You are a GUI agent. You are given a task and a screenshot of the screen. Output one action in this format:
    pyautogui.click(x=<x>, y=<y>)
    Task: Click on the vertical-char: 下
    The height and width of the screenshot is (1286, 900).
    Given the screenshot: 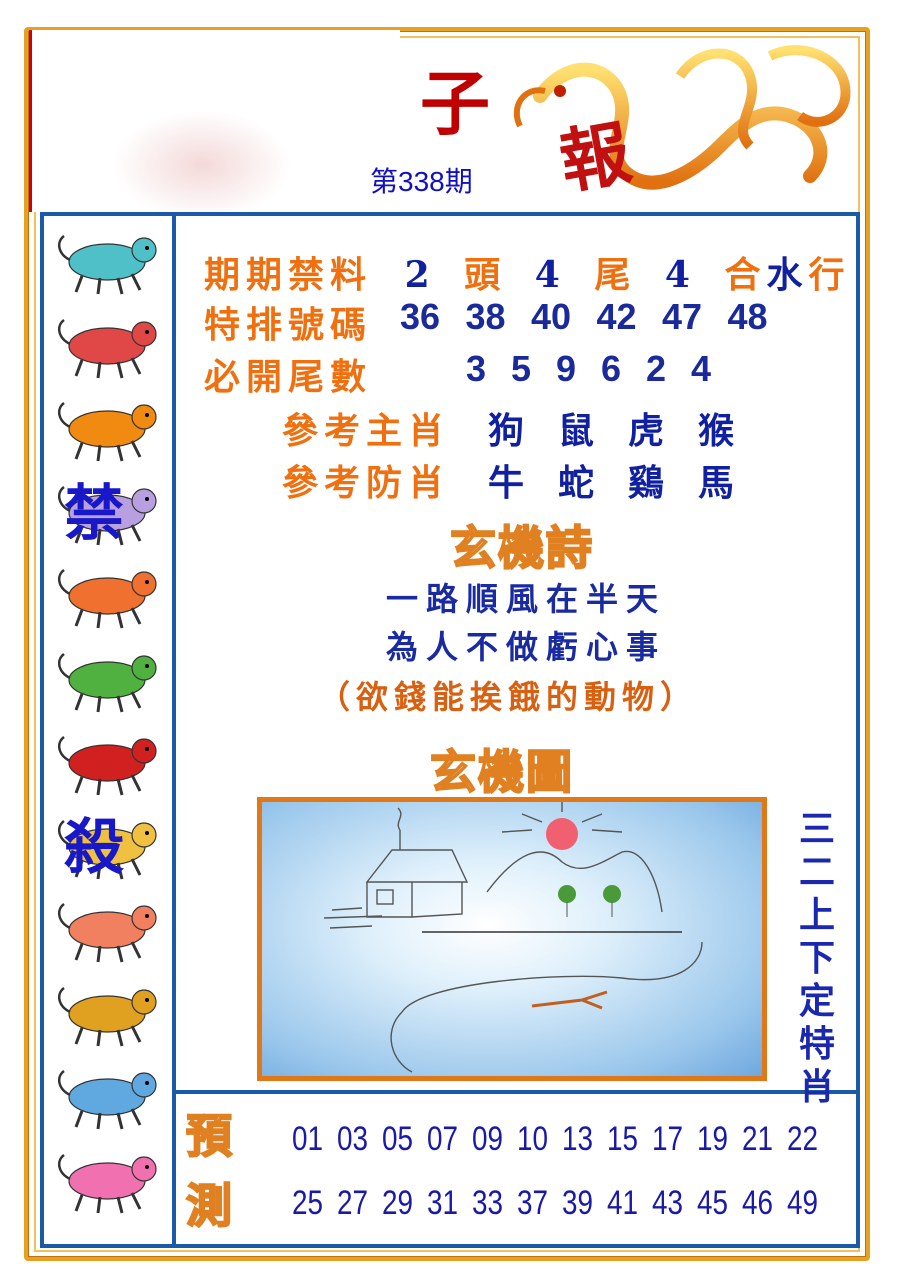 What is the action you would take?
    pyautogui.click(x=816, y=958)
    